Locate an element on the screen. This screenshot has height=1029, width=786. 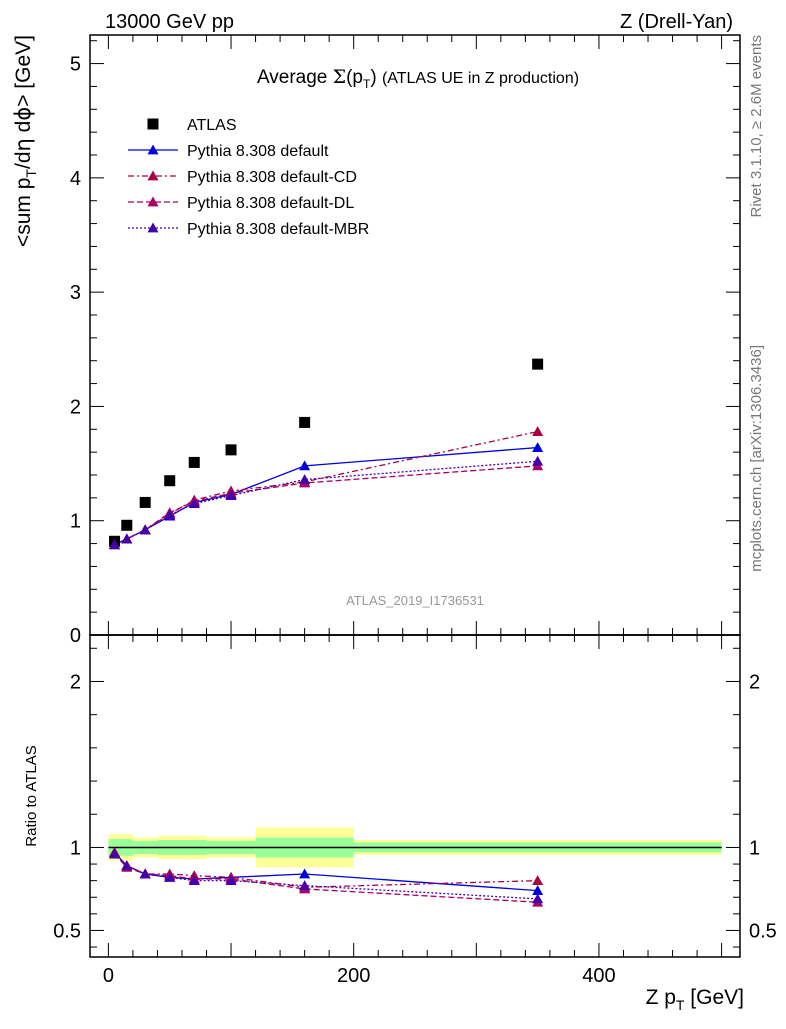
y-tick-label: 0.5 is located at coordinates (67, 931).